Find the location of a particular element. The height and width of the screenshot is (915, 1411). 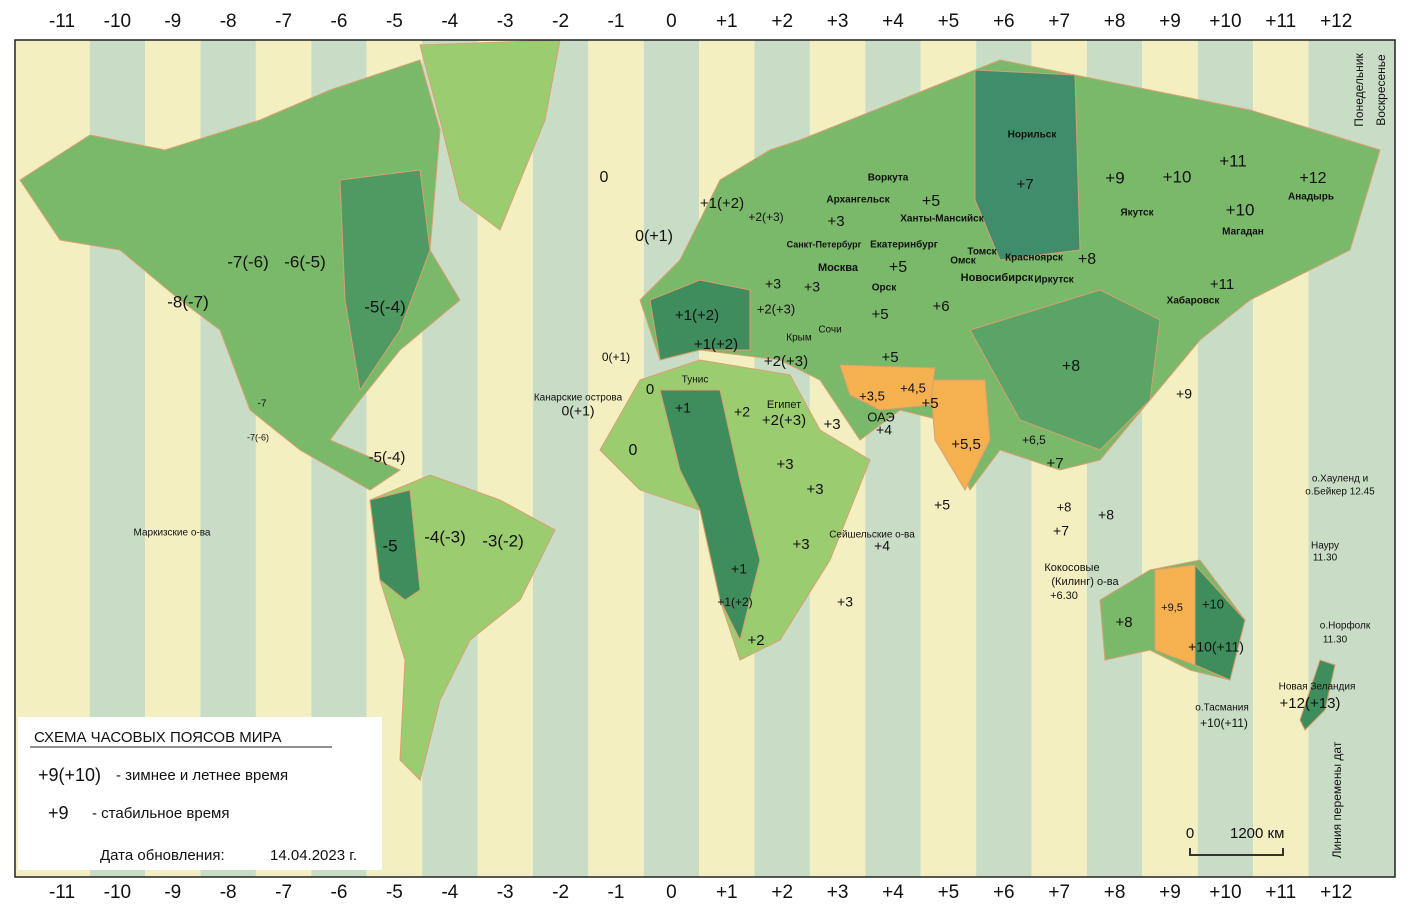

map-label: Норильск is located at coordinates (1033, 135).